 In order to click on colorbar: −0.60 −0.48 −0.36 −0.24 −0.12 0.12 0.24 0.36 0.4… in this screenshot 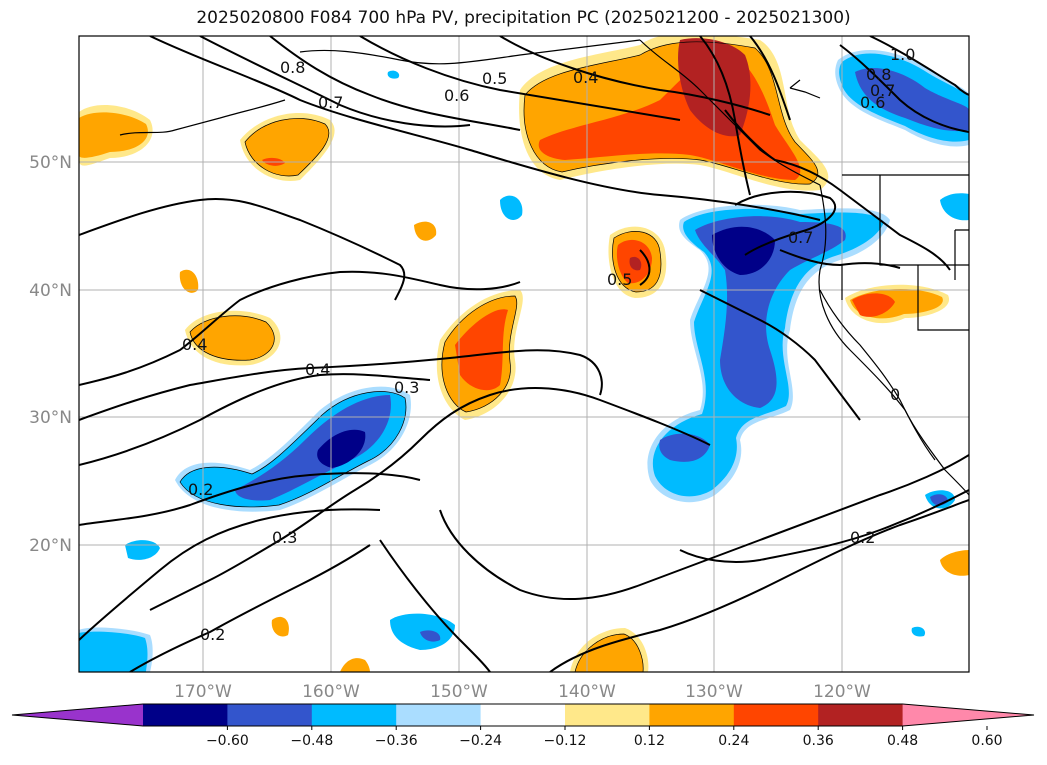, I will do `click(523, 726)`.